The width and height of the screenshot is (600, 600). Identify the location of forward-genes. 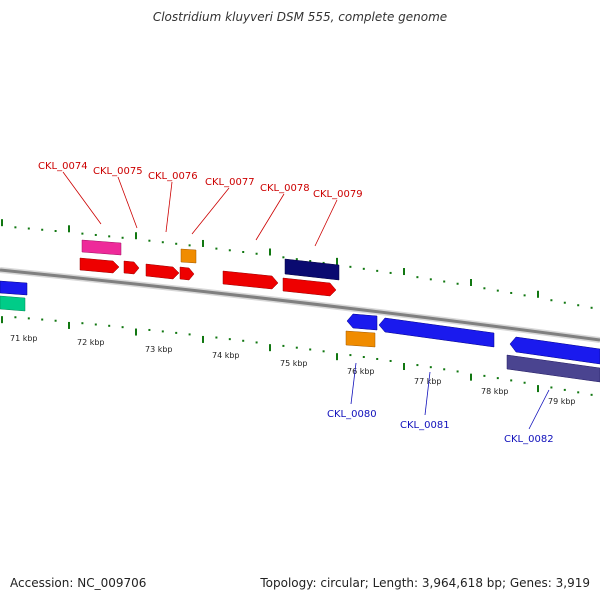
(209, 268).